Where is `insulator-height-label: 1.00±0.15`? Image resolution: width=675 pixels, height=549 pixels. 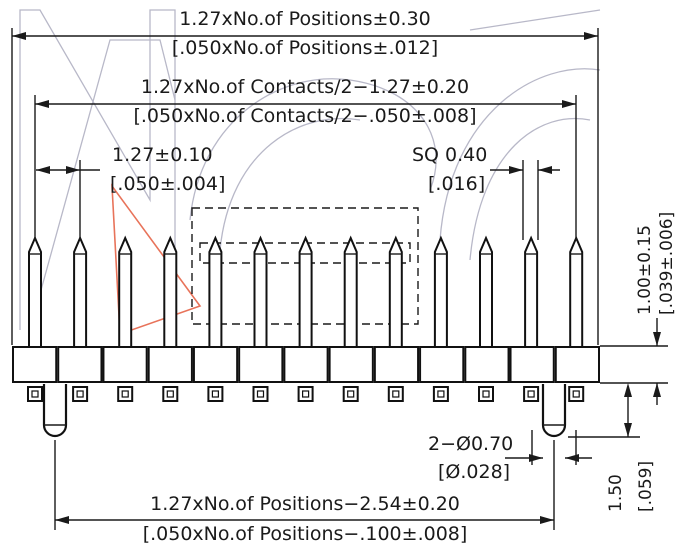 insulator-height-label: 1.00±0.15 is located at coordinates (645, 270).